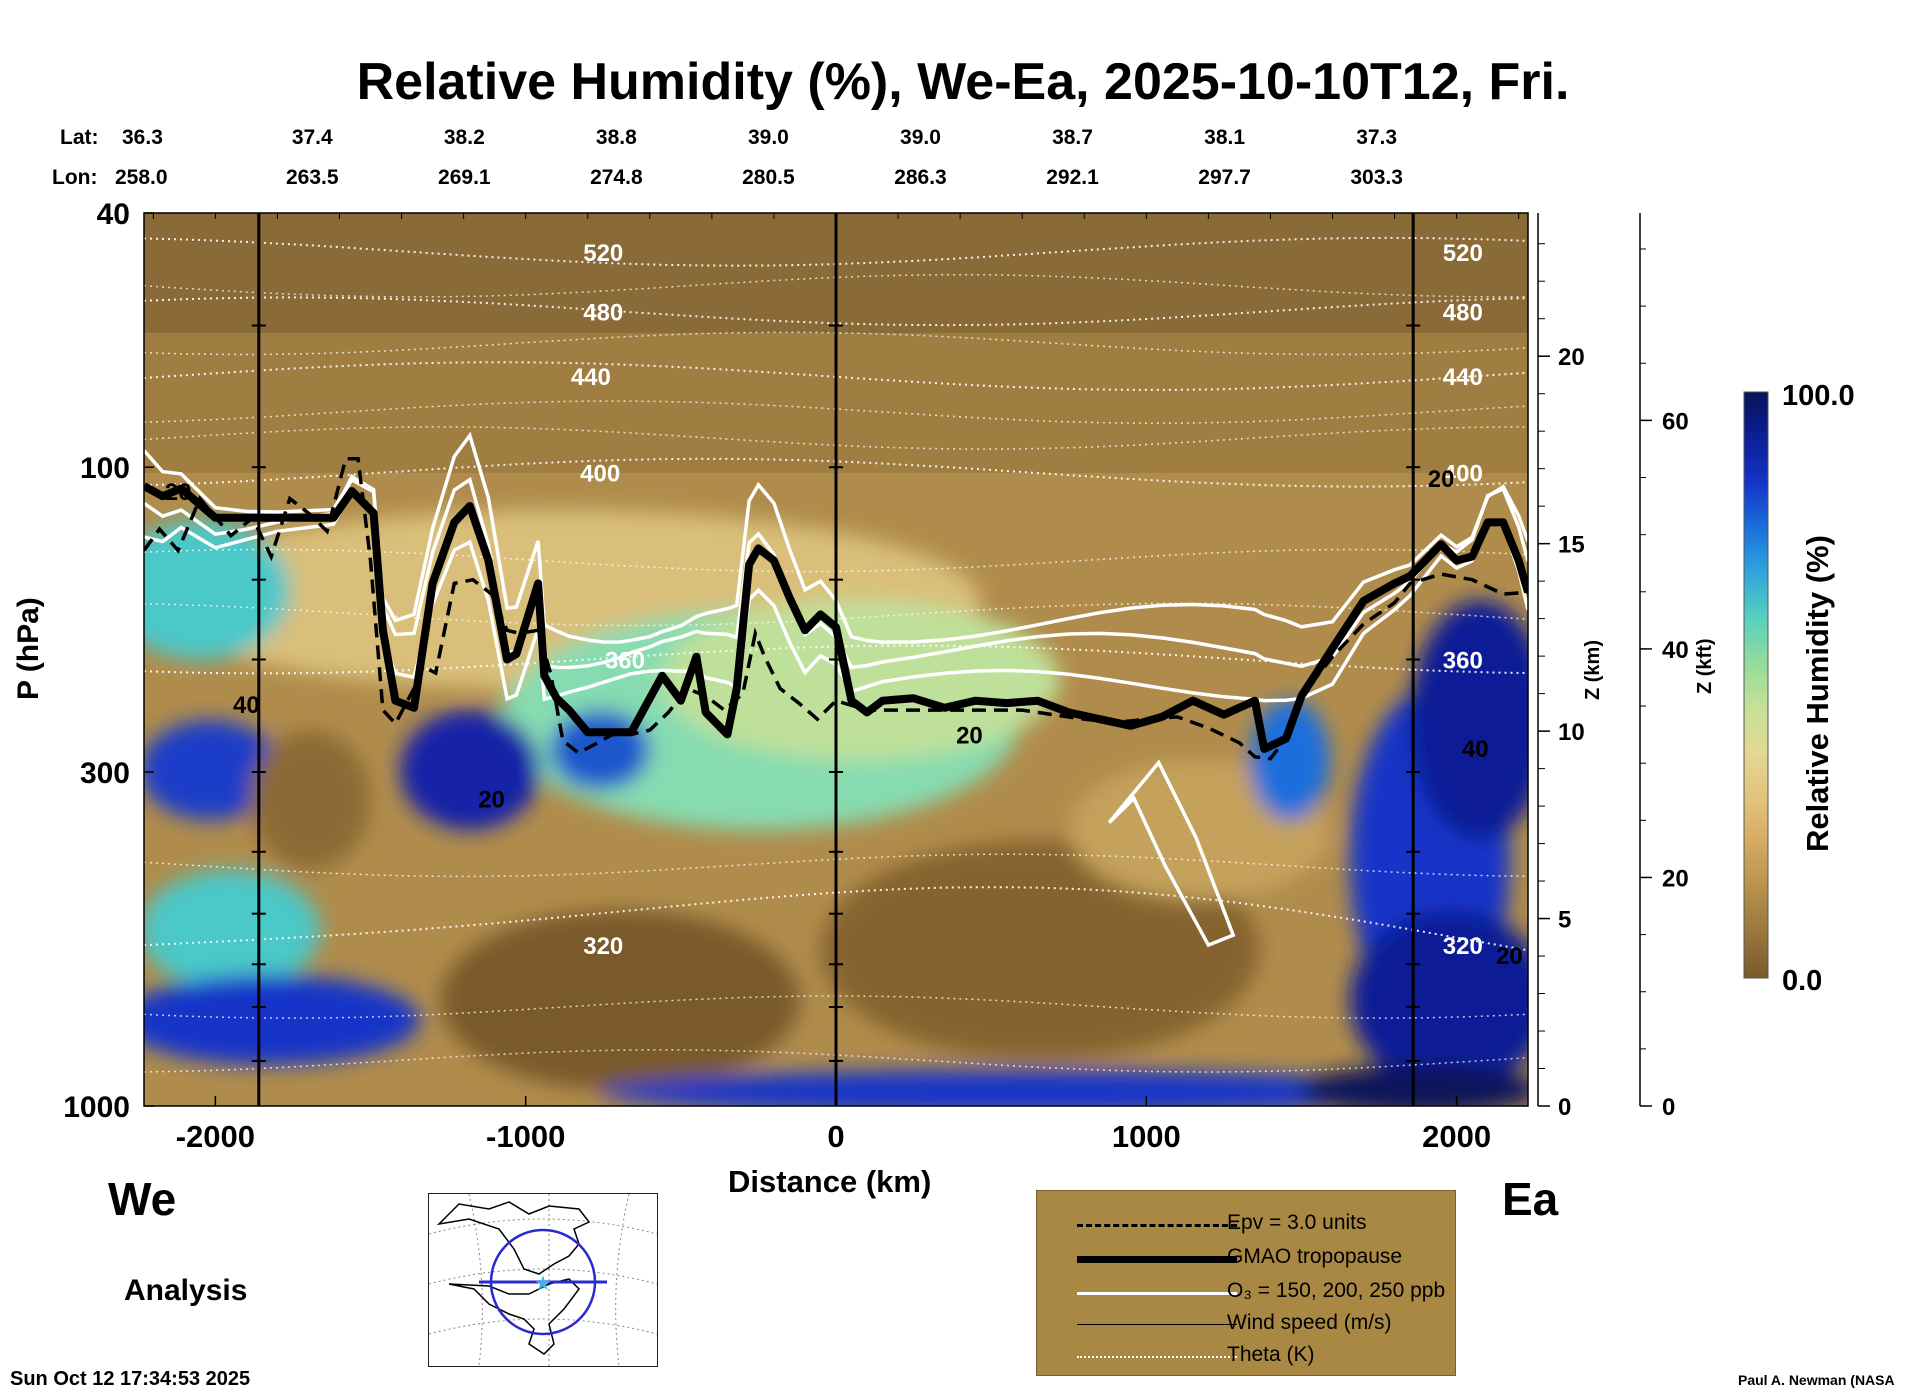 The height and width of the screenshot is (1394, 1926). I want to click on theta-label-right-400: 400, so click(1463, 474).